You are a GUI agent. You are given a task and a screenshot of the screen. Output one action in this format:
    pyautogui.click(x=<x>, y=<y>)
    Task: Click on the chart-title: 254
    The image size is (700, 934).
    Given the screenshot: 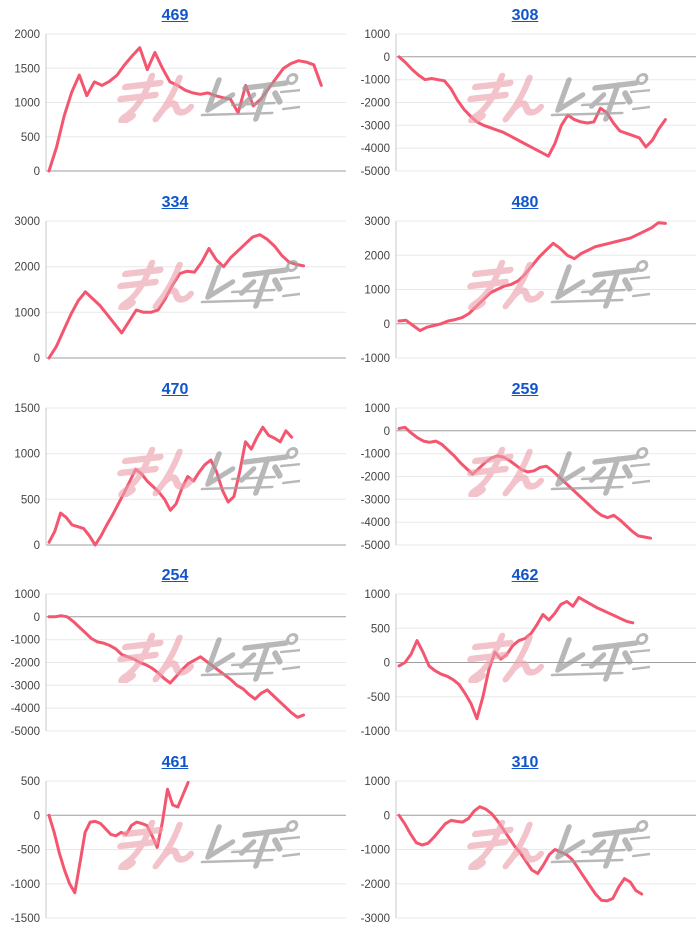 What is the action you would take?
    pyautogui.click(x=175, y=576)
    